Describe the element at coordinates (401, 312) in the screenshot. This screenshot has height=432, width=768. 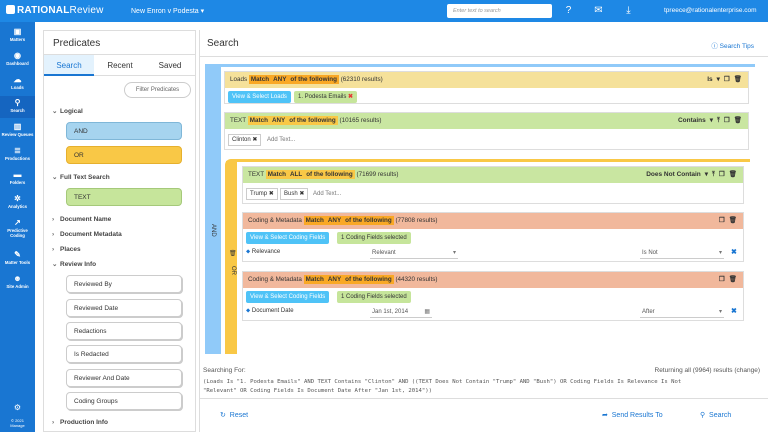
I see `date-input: Jan 1st, 2014 ▦` at that location.